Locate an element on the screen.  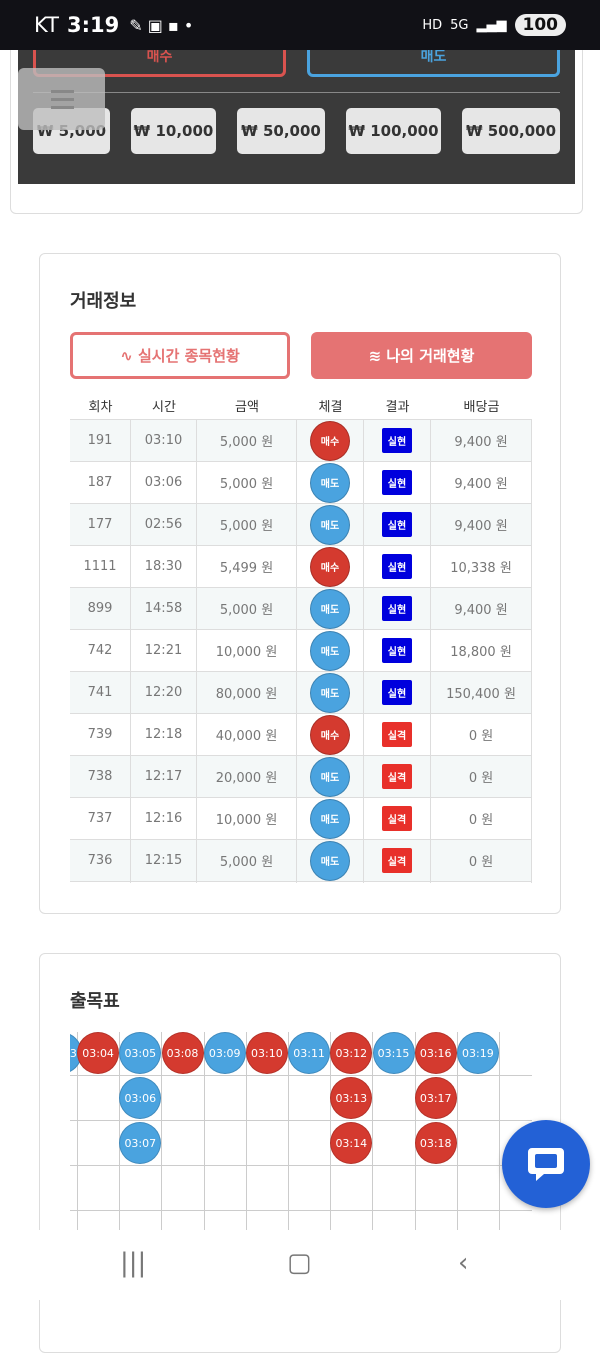
cell-round: 742 is located at coordinates (100, 650).